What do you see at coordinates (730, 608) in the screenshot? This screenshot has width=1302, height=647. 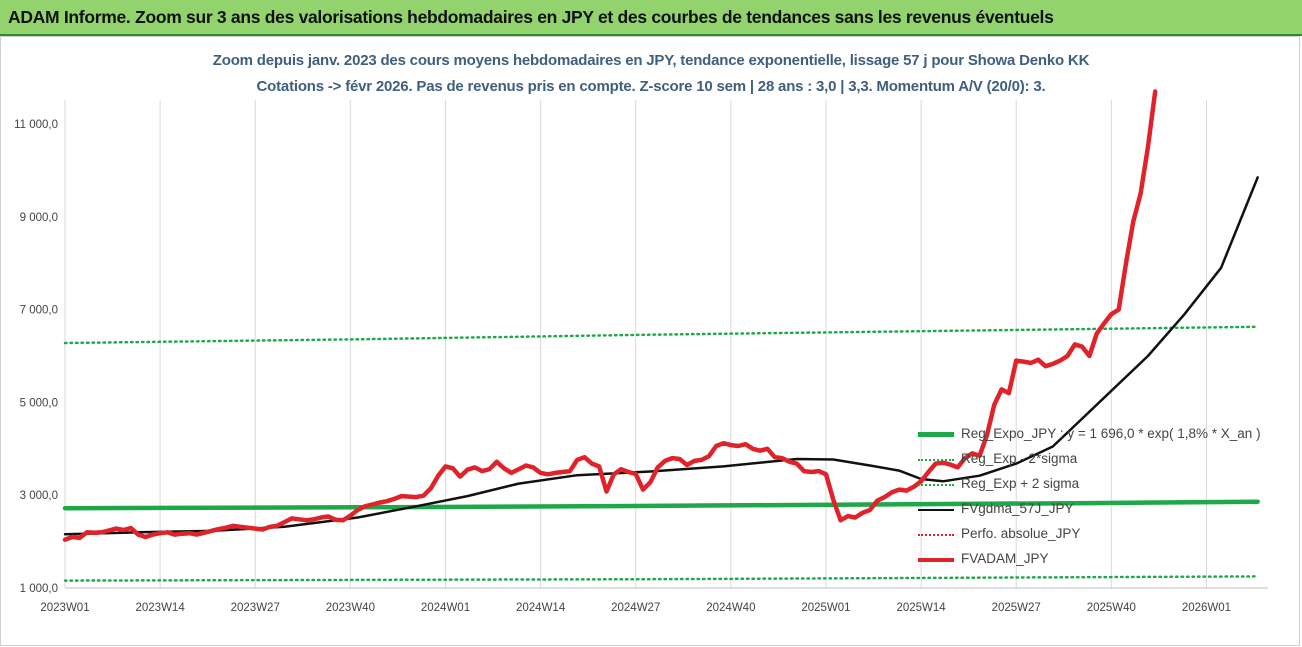 I see `x-tick-label: 2024W40` at bounding box center [730, 608].